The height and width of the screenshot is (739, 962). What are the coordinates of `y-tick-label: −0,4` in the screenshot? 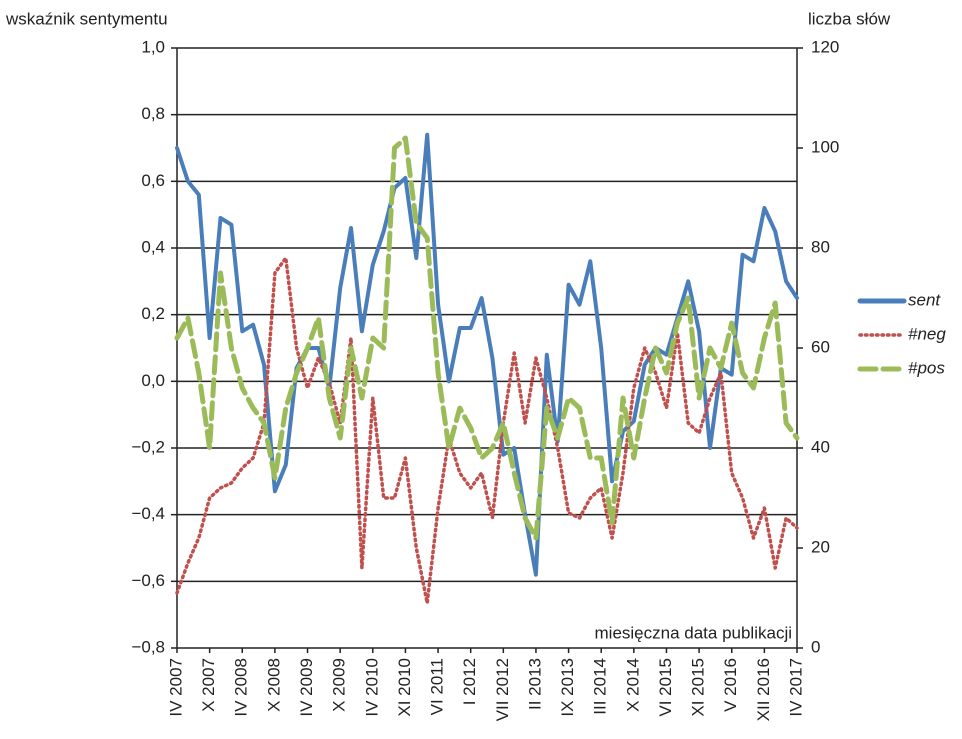 It's located at (148, 513).